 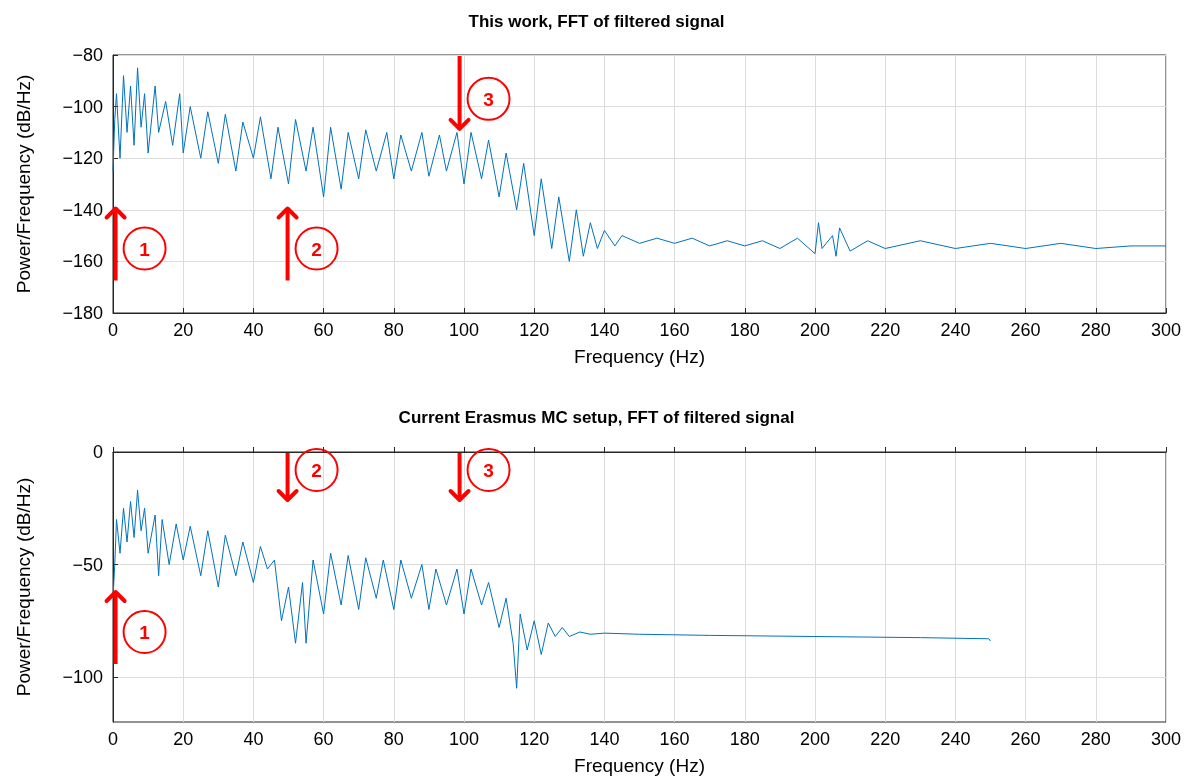 What do you see at coordinates (87, 55) in the screenshot?
I see `y-tick-label: −80` at bounding box center [87, 55].